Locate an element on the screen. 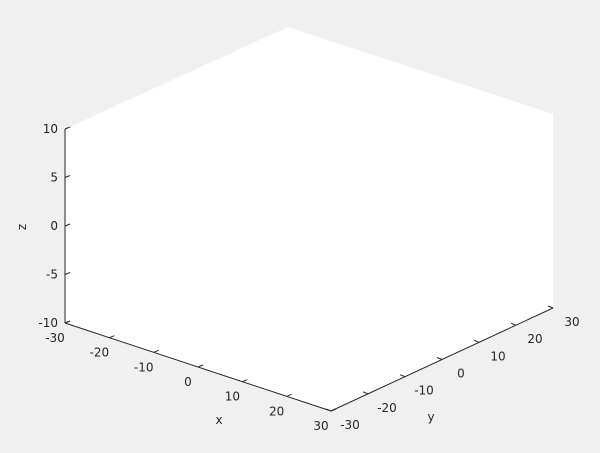 The width and height of the screenshot is (600, 453). y-tick-label: -10 is located at coordinates (424, 391).